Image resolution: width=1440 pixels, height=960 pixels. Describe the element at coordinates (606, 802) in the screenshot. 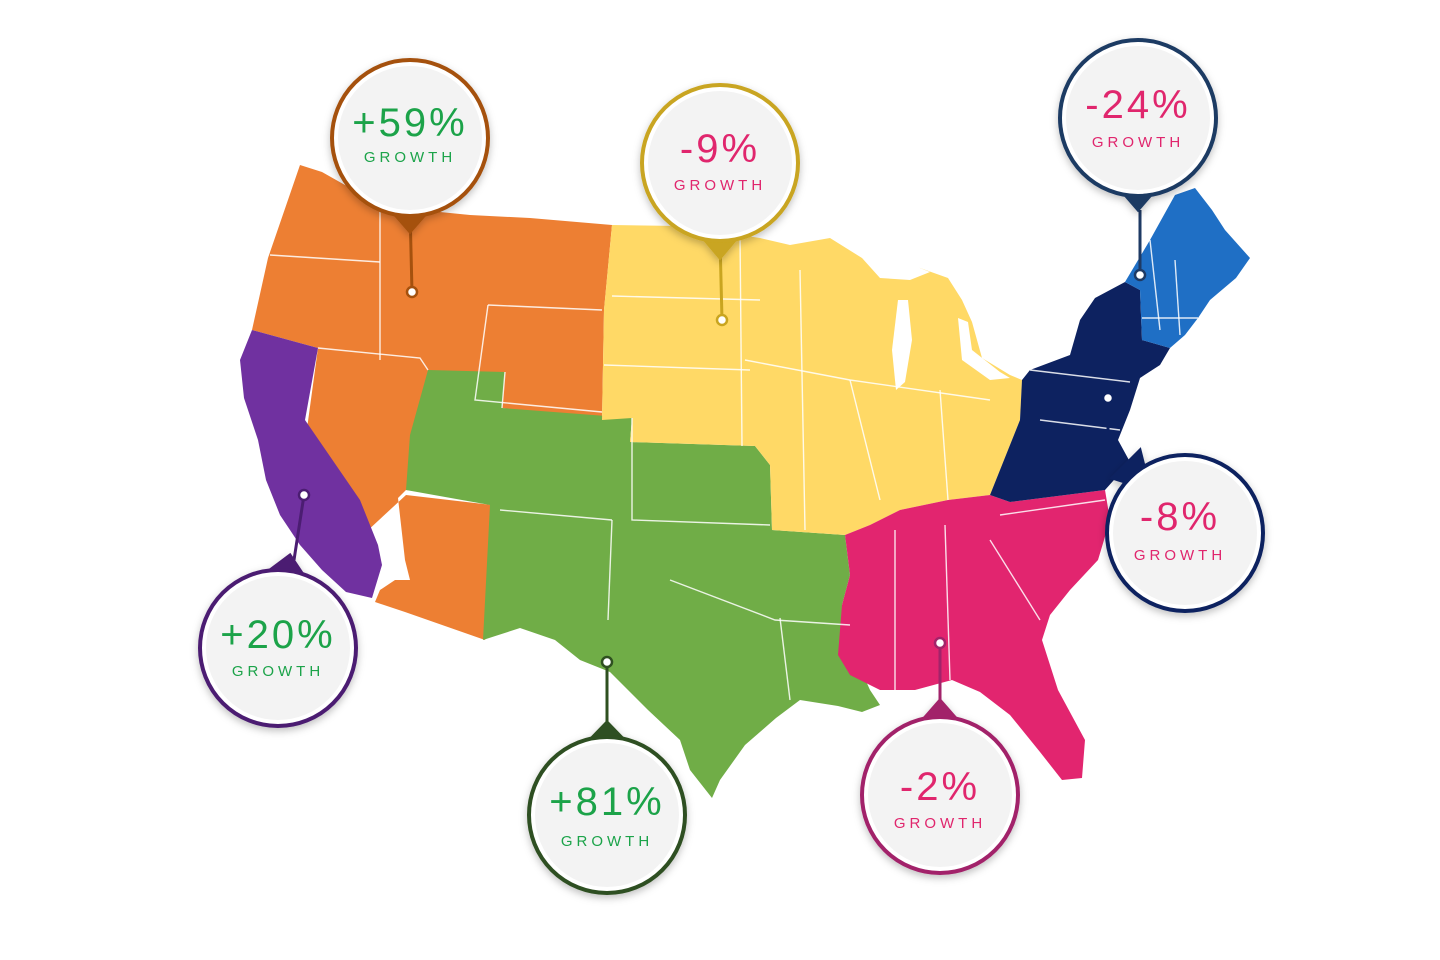

I see `badge-southwest-value: +81%` at that location.